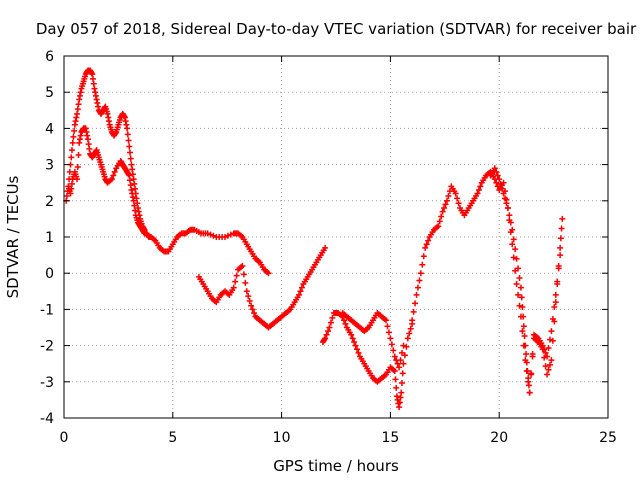  What do you see at coordinates (49, 202) in the screenshot?
I see `y-tick-label: 2` at bounding box center [49, 202].